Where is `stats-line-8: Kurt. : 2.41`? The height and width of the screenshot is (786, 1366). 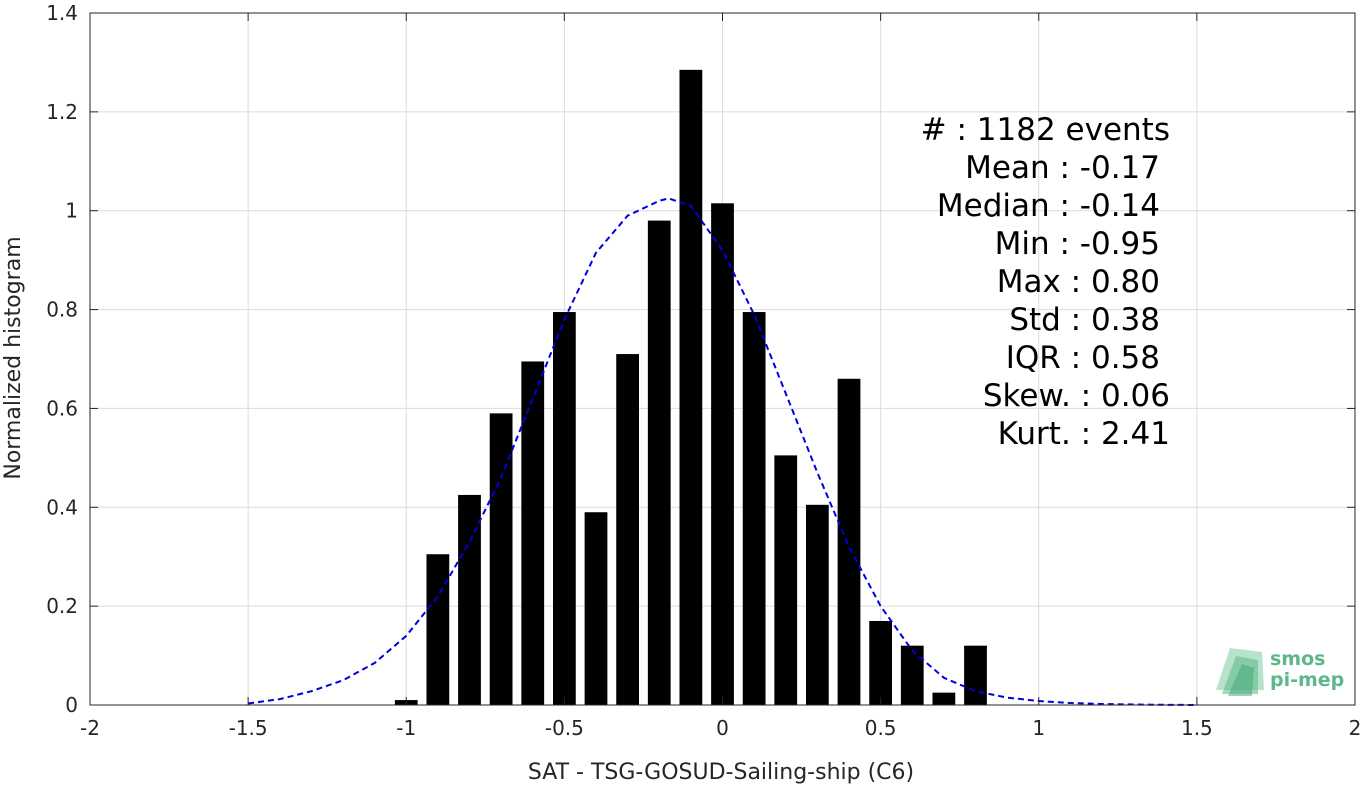 stats-line-8: Kurt. : 2.41 is located at coordinates (1084, 434).